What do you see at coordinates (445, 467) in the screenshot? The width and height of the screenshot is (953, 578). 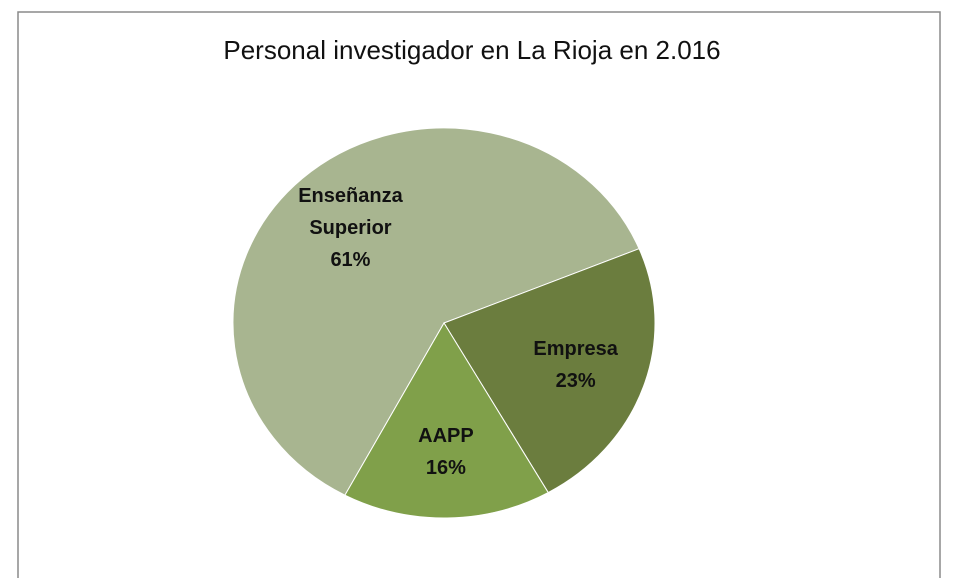 I see `slice-value: 16%` at bounding box center [445, 467].